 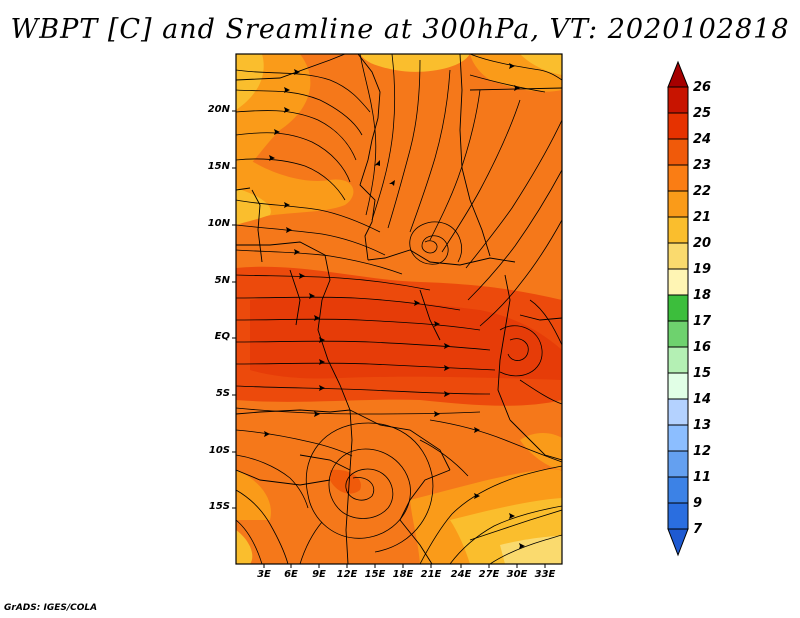 I want to click on colorbar-label: 20, so click(x=702, y=243).